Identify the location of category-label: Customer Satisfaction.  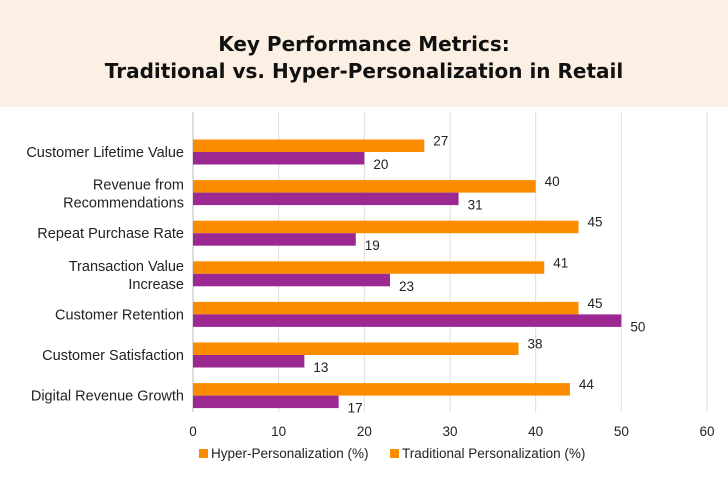
(113, 356).